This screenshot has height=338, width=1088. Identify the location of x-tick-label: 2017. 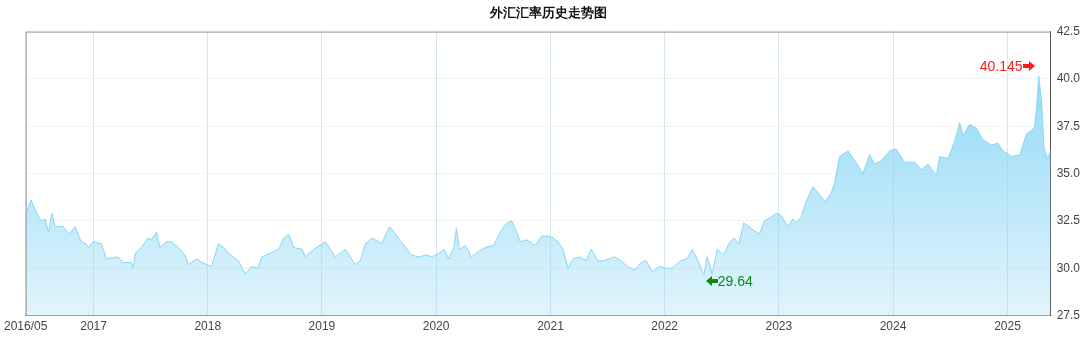
(94, 326).